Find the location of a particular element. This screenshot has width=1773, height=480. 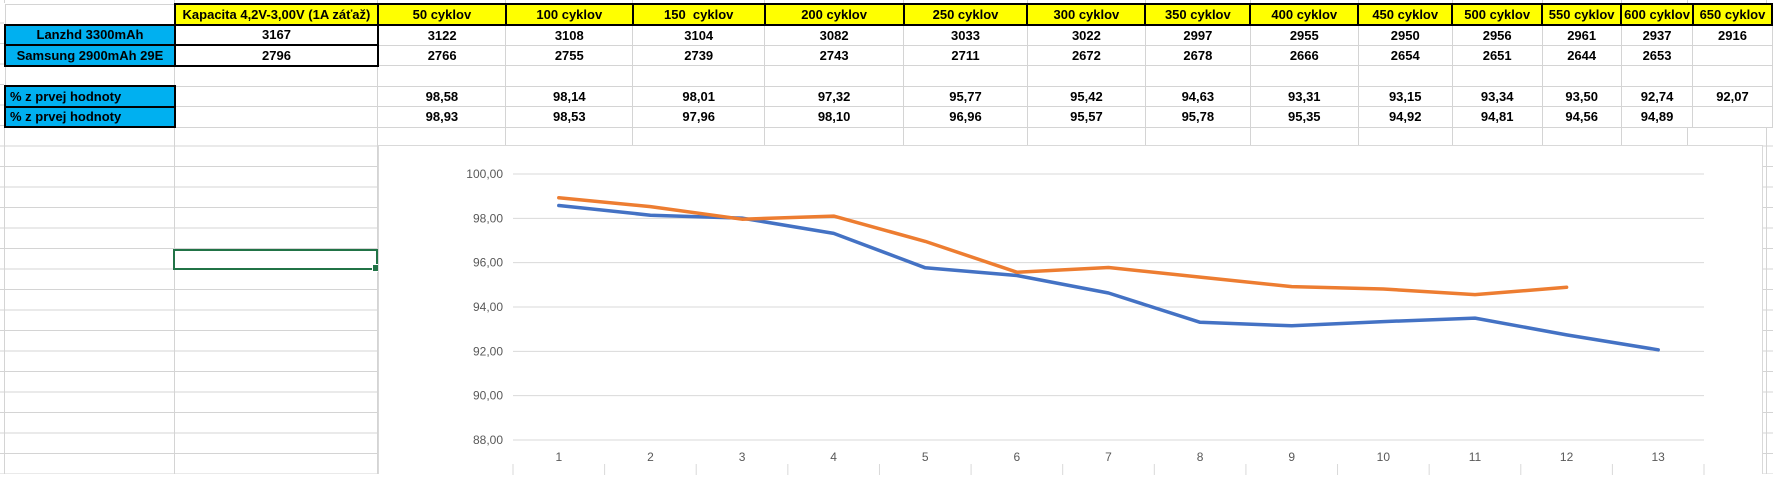

table-cell: 2916 is located at coordinates (1732, 35).